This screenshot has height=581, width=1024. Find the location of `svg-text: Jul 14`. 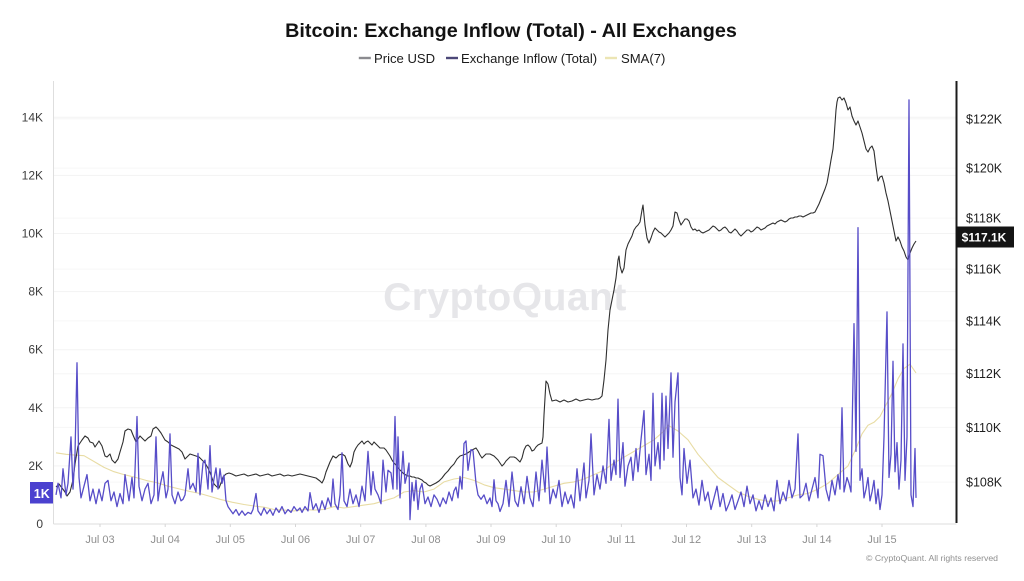

svg-text: Jul 14 is located at coordinates (816, 540).